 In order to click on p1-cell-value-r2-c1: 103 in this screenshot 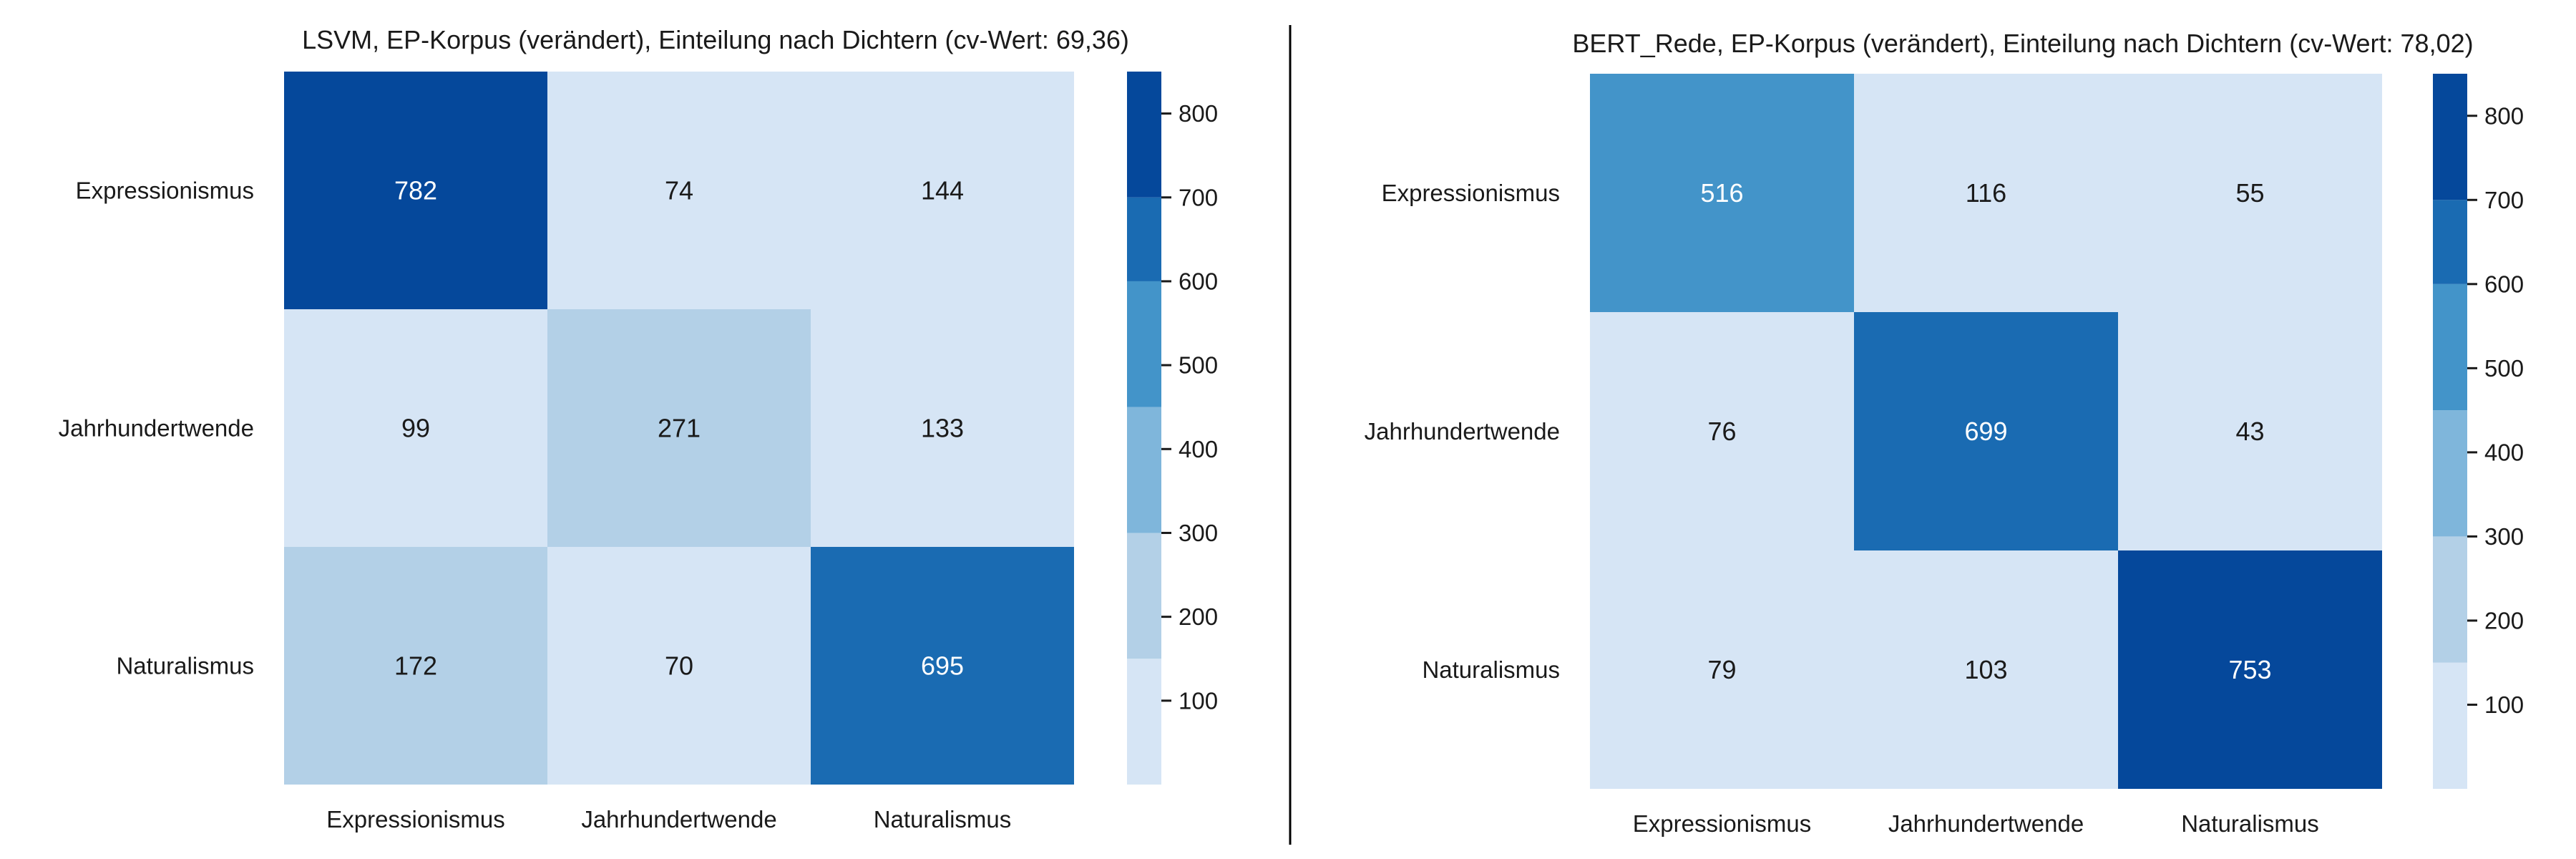, I will do `click(1985, 669)`.